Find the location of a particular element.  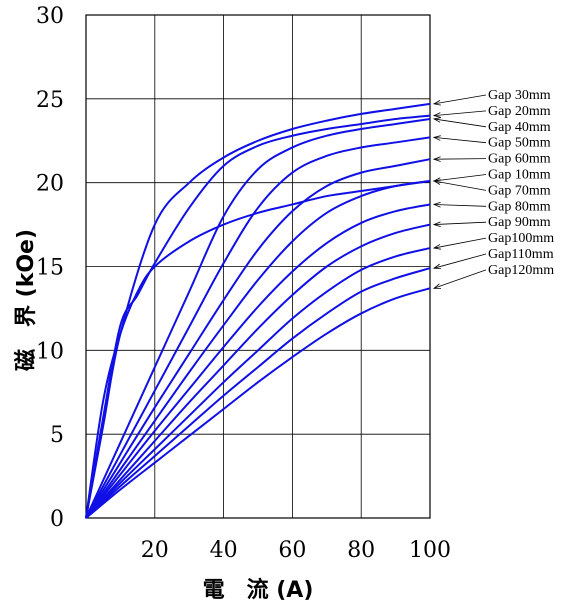

y-tick-label: 20 is located at coordinates (50, 184).